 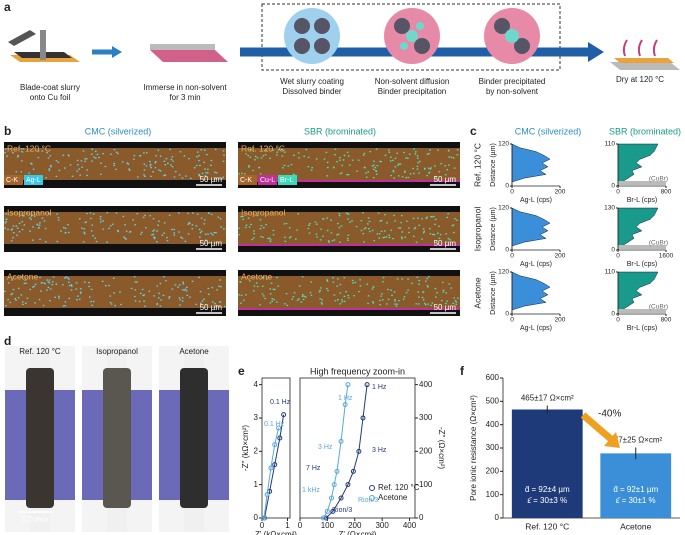 I want to click on y-tick-label: 400, so click(x=493, y=424).